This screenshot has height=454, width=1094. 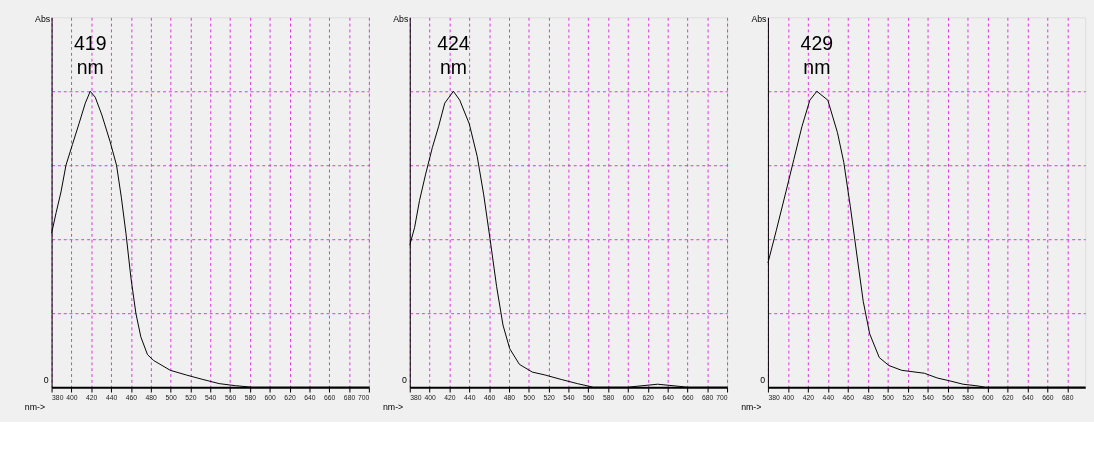 What do you see at coordinates (453, 55) in the screenshot?
I see `annotation: 424 nm` at bounding box center [453, 55].